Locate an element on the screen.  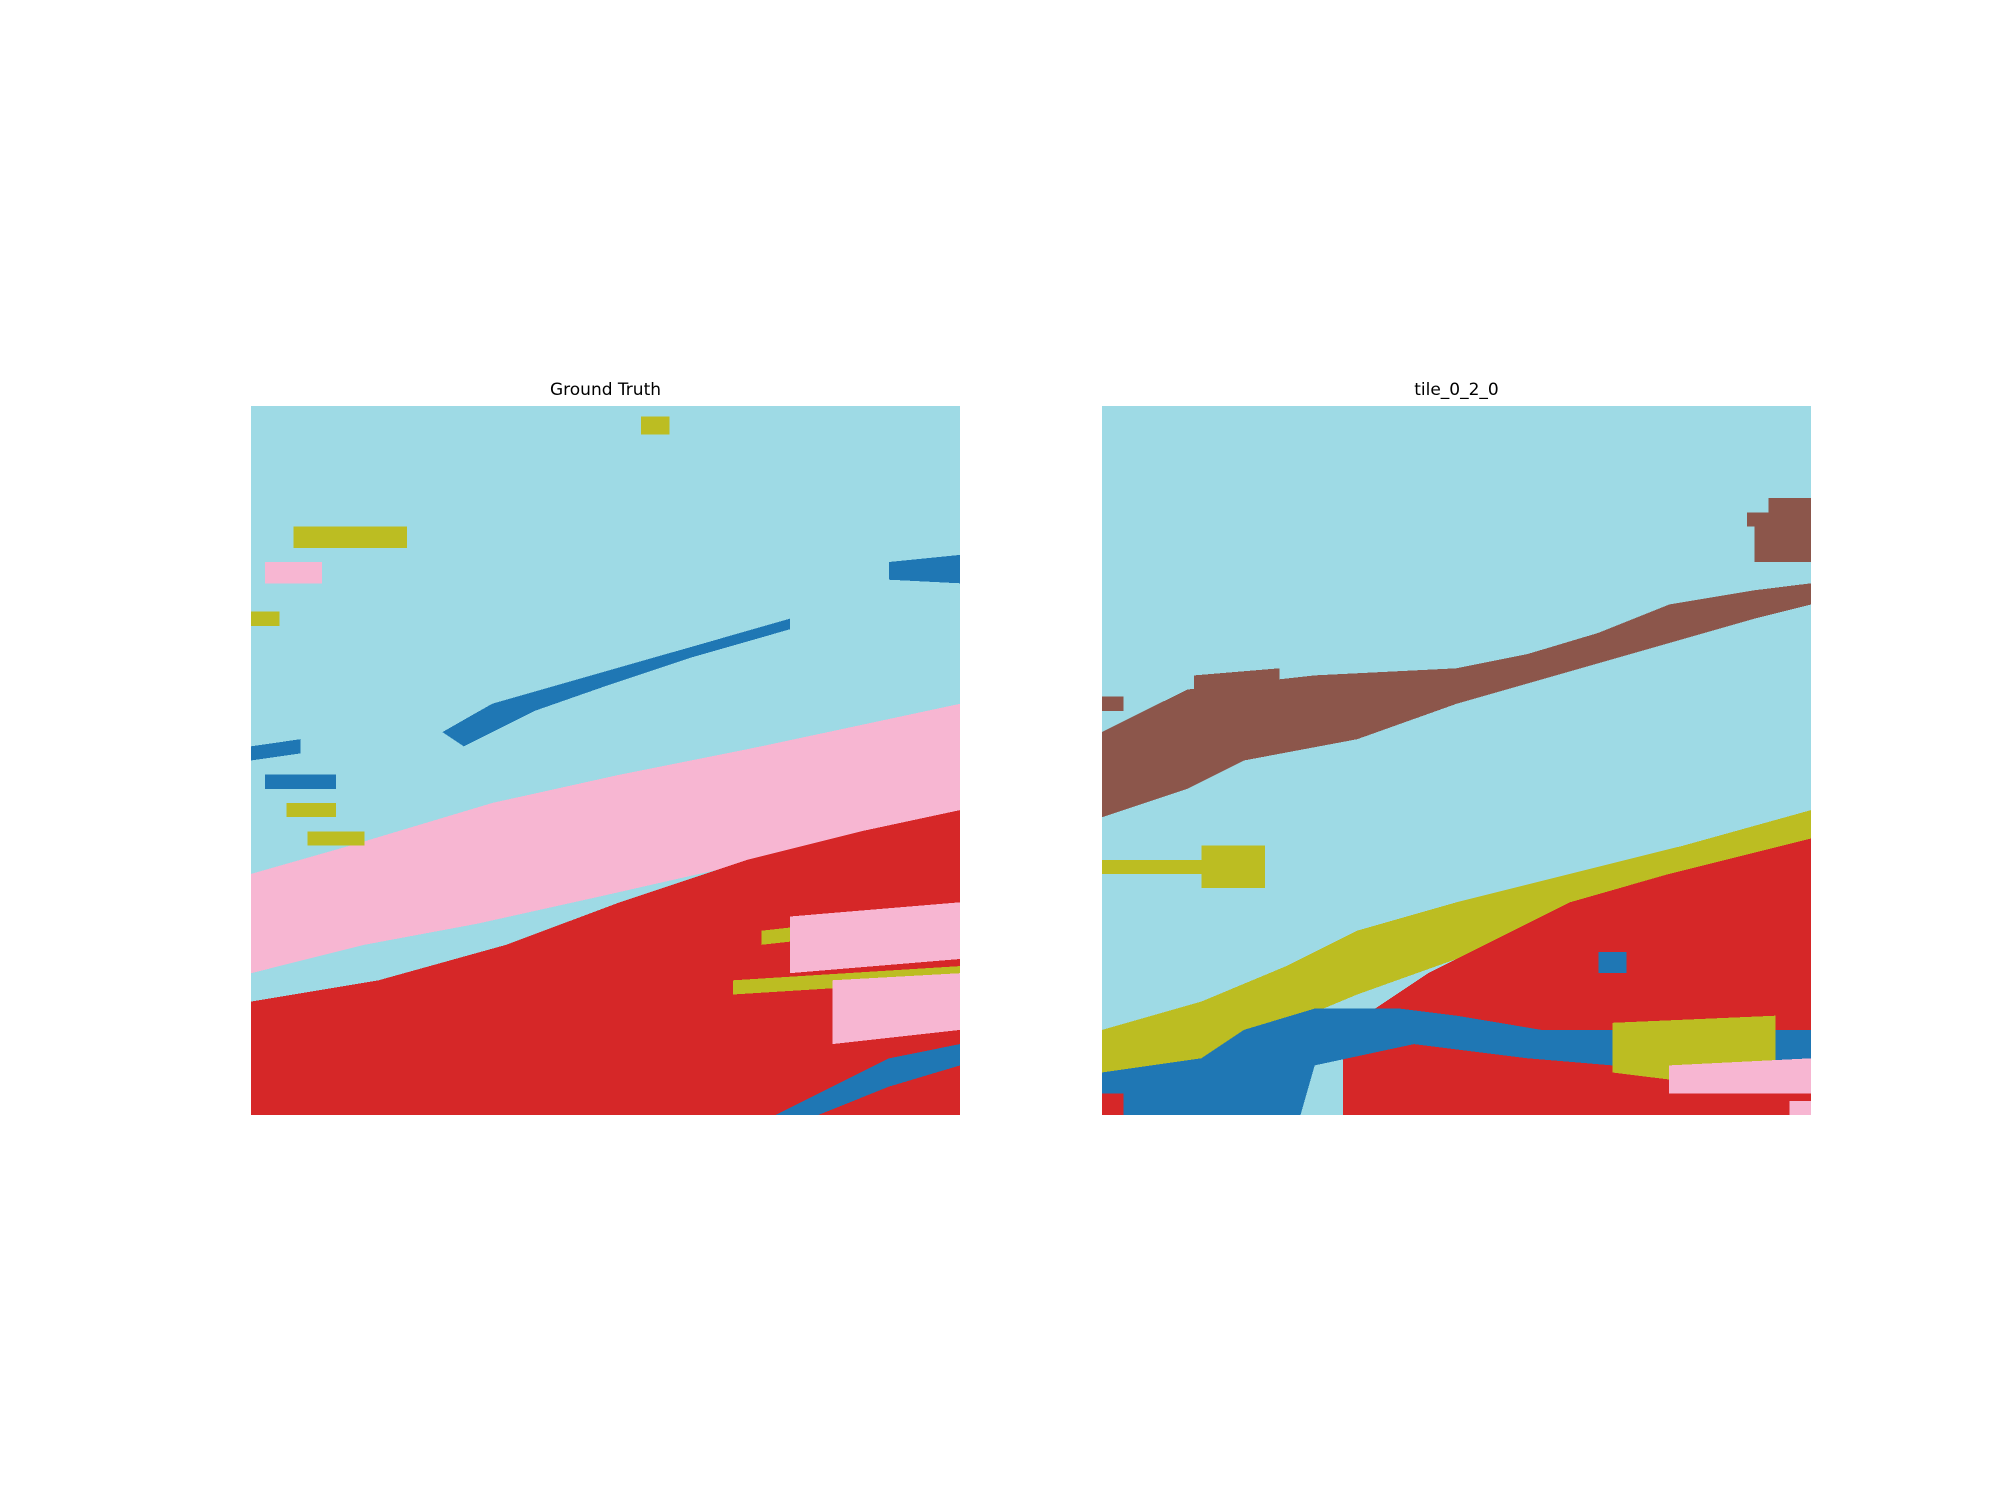
tile-0-2-0-title: tile_0_2_0 is located at coordinates (1456, 390).